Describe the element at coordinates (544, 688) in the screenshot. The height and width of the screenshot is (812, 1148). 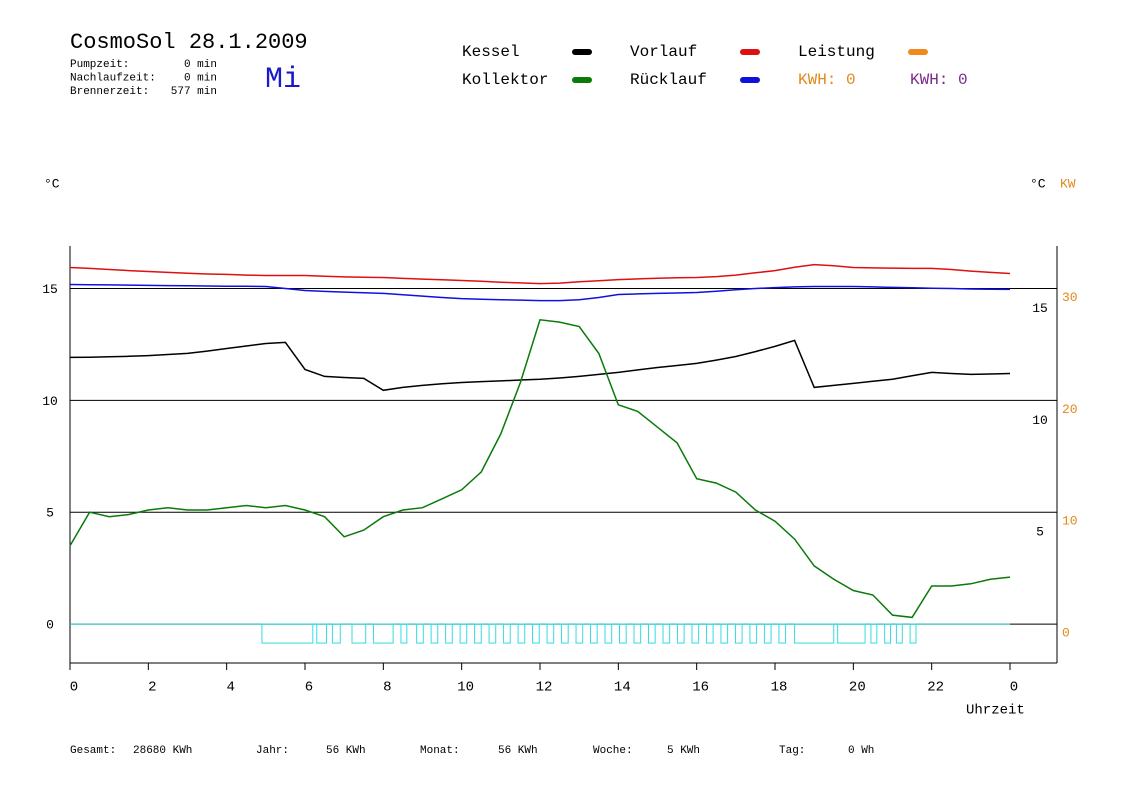
I see `x-tick-label: 12` at that location.